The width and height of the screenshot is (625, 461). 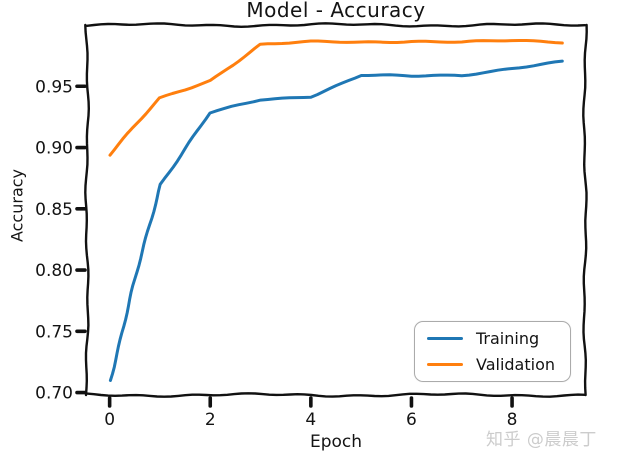 What do you see at coordinates (492, 351) in the screenshot?
I see `legend: Training Validation` at bounding box center [492, 351].